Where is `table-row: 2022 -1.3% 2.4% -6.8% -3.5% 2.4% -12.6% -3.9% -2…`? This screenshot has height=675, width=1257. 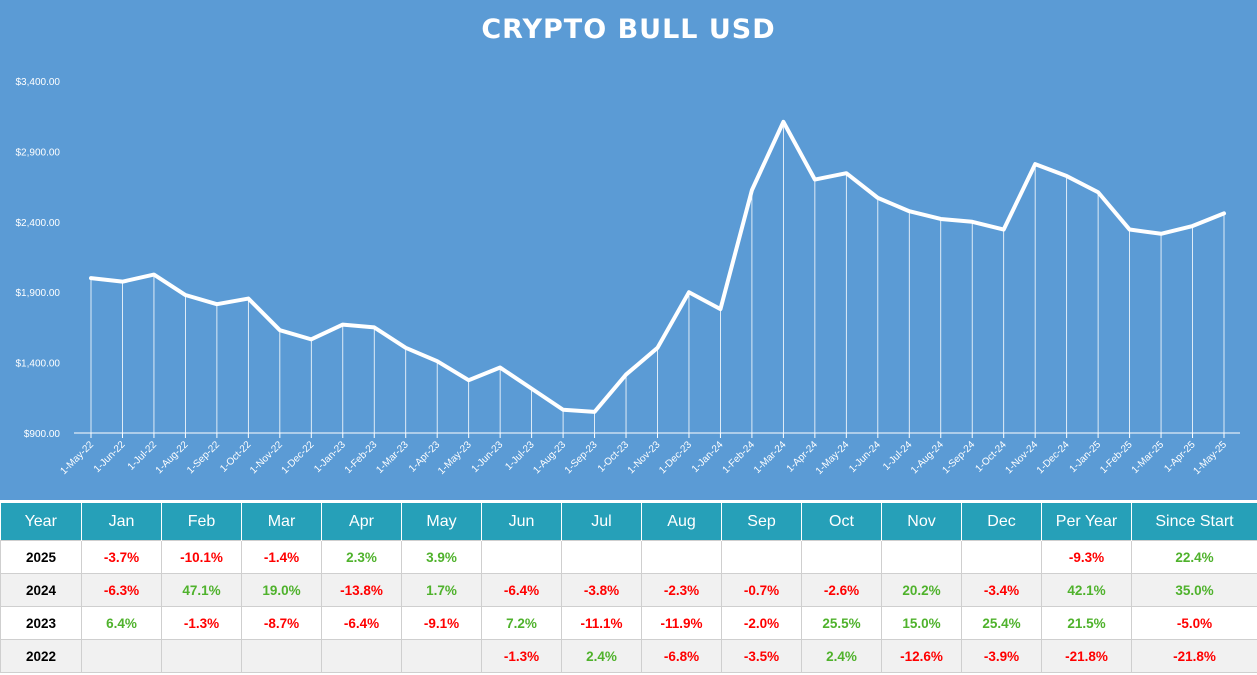 table-row: 2022 -1.3% 2.4% -6.8% -3.5% 2.4% -12.6% -3.9% -2… is located at coordinates (628, 656).